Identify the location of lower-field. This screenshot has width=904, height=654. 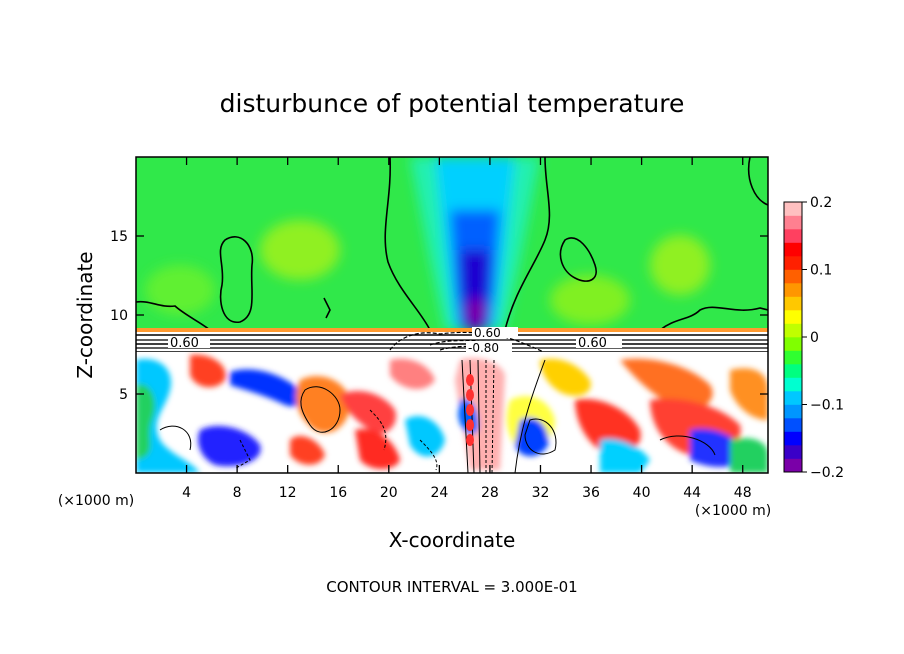
(452, 412).